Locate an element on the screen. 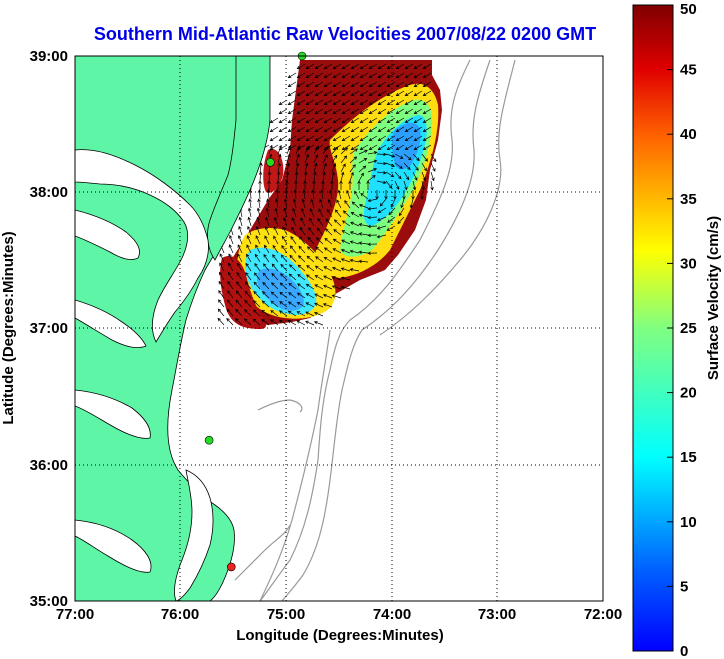 The height and width of the screenshot is (659, 724). colorbar-tick-label: 0 is located at coordinates (684, 651).